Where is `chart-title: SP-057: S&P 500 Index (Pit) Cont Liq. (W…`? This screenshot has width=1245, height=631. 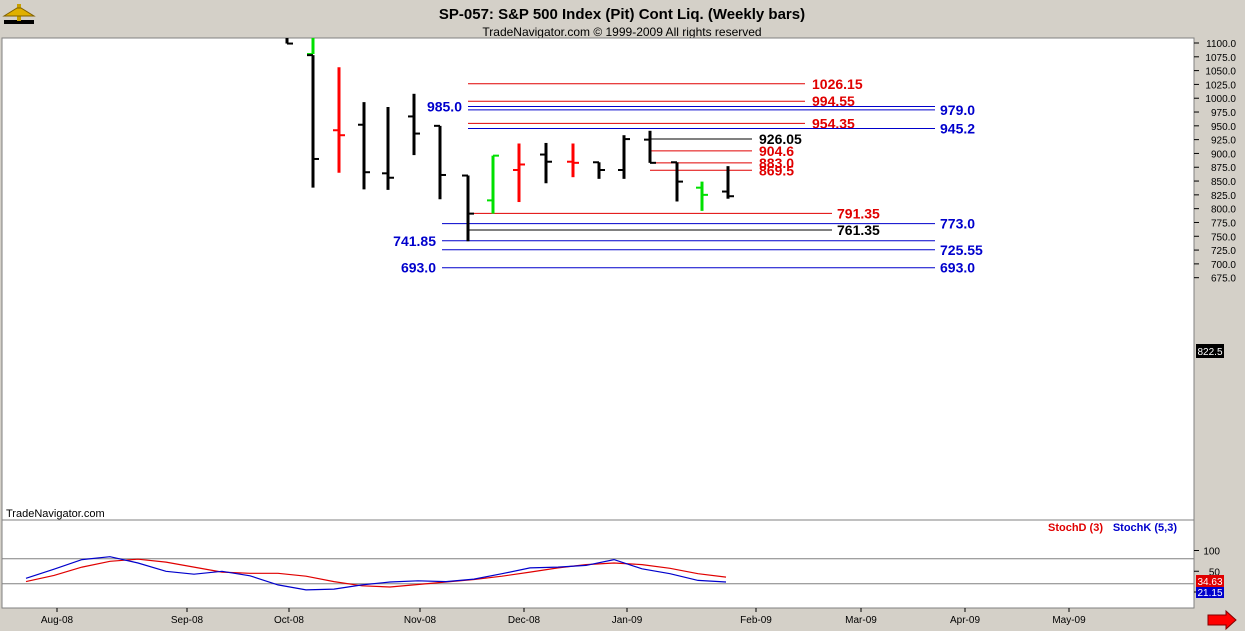
chart-title: SP-057: S&P 500 Index (Pit) Cont Liq. (W… is located at coordinates (622, 14).